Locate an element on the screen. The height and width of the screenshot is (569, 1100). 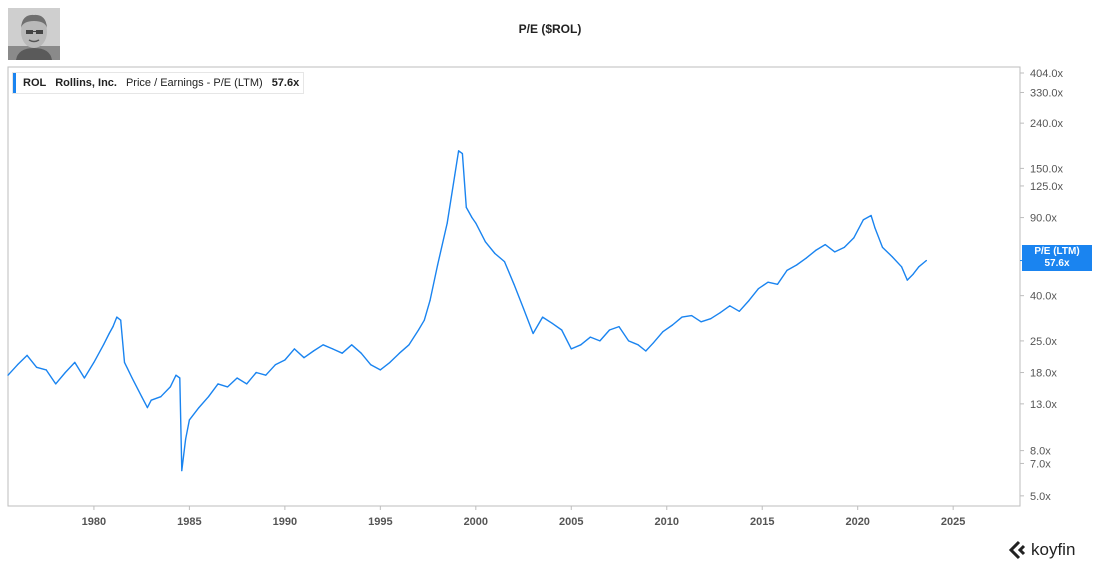
legend-value: 57.6x is located at coordinates (285, 83).